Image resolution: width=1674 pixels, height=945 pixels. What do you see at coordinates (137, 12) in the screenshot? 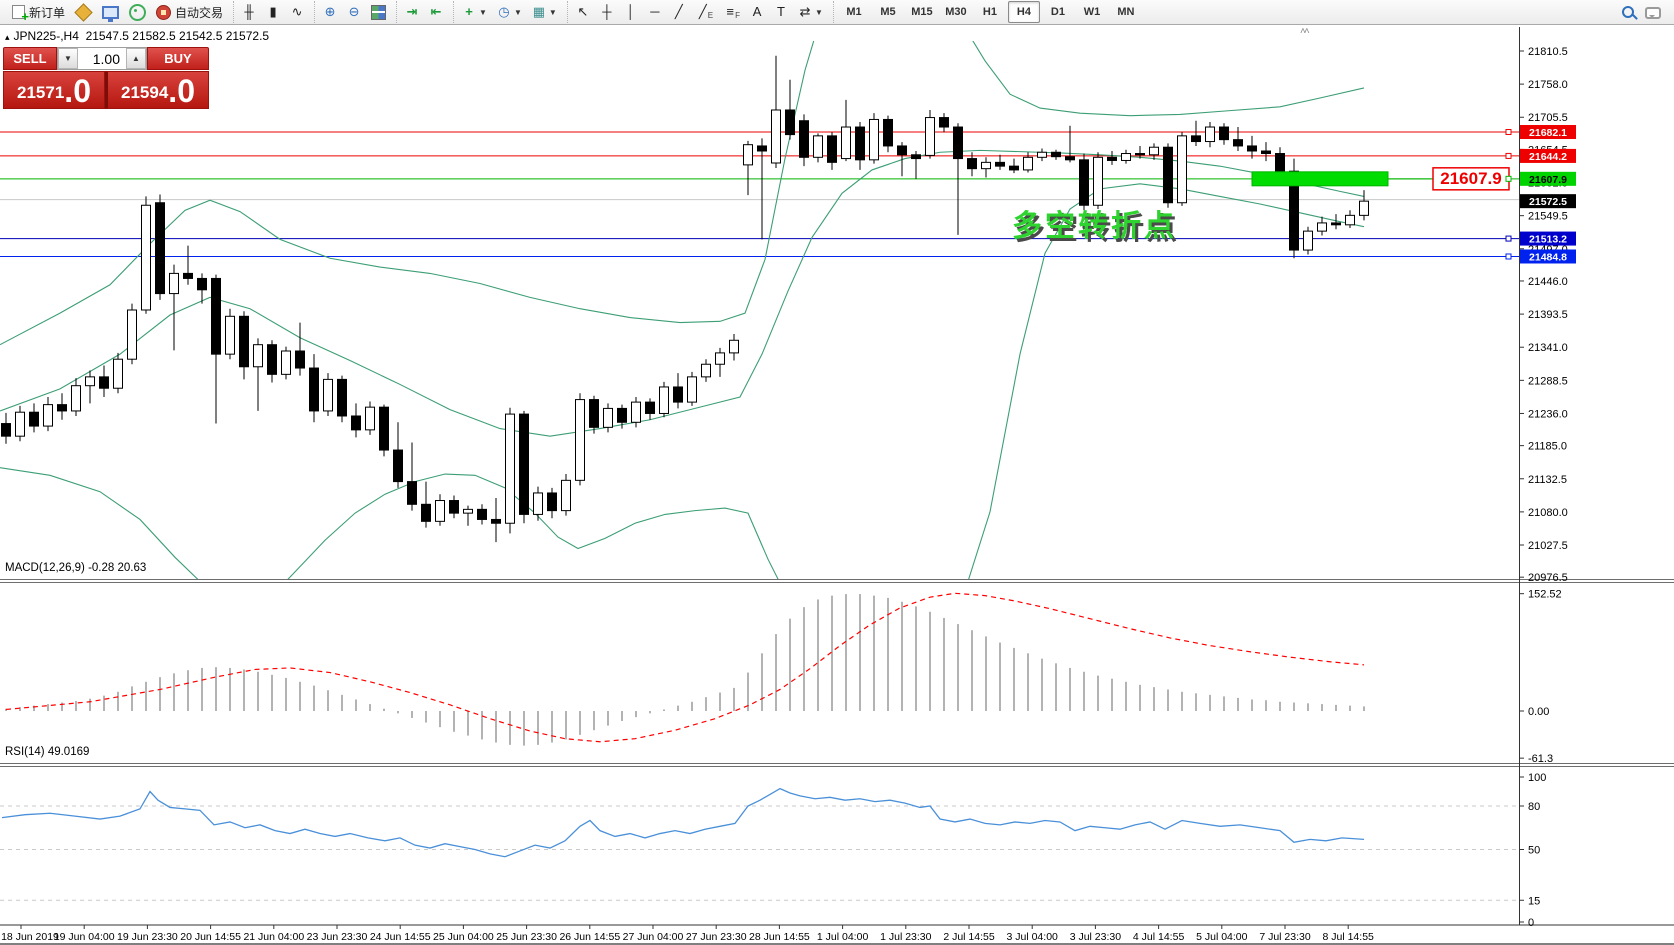
I see `signals-button` at bounding box center [137, 12].